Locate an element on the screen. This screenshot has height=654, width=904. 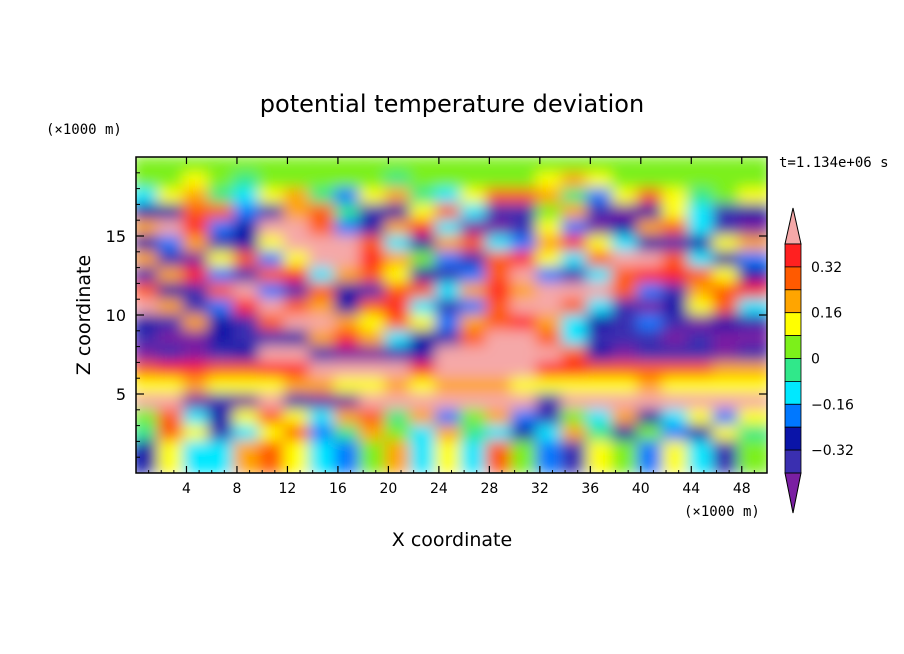
colorbar-tick-label: −0.32 is located at coordinates (832, 451).